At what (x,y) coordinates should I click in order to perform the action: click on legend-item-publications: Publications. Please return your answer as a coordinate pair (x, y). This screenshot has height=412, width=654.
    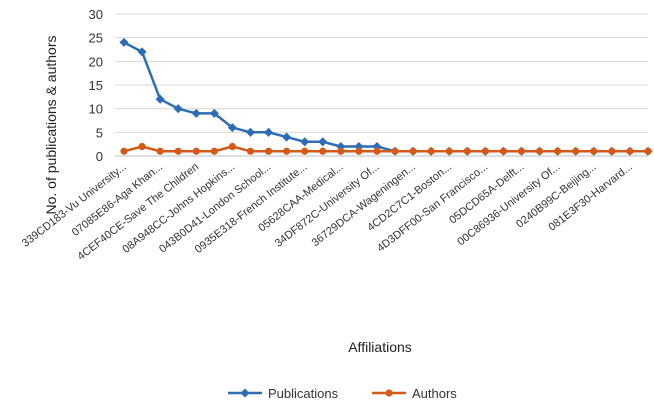
    Looking at the image, I should click on (283, 393).